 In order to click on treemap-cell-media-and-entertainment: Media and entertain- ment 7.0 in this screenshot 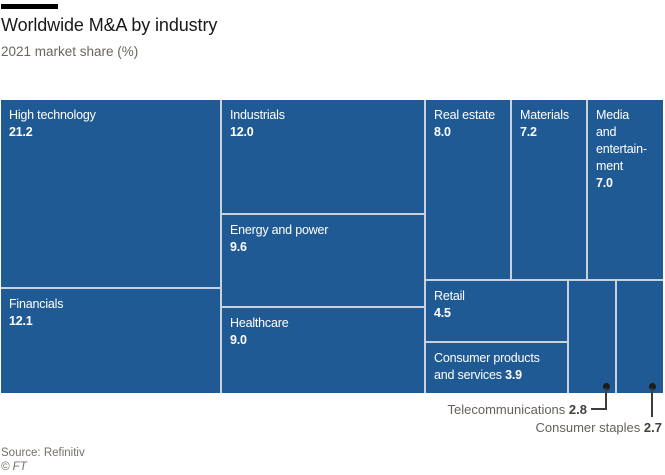, I will do `click(625, 189)`.